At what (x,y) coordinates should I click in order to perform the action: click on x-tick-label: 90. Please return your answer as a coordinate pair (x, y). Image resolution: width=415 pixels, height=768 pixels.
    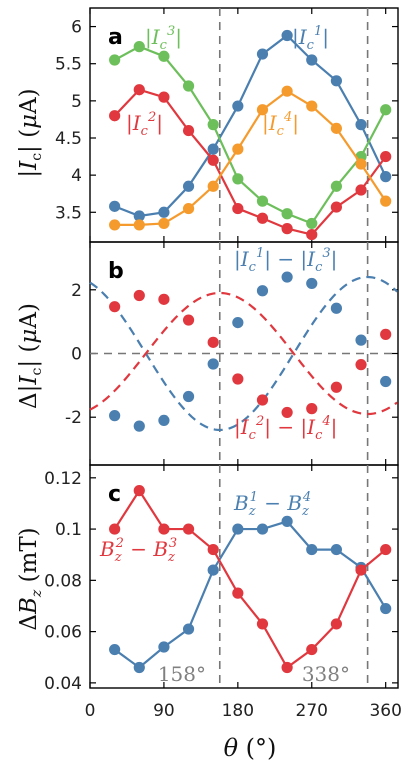
    Looking at the image, I should click on (164, 711).